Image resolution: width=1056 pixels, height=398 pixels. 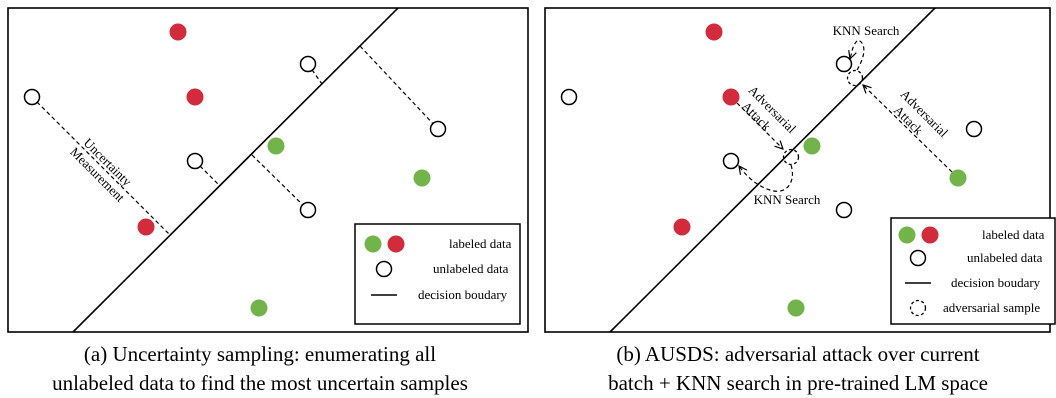 I want to click on uncertainty-line, so click(x=101, y=166).